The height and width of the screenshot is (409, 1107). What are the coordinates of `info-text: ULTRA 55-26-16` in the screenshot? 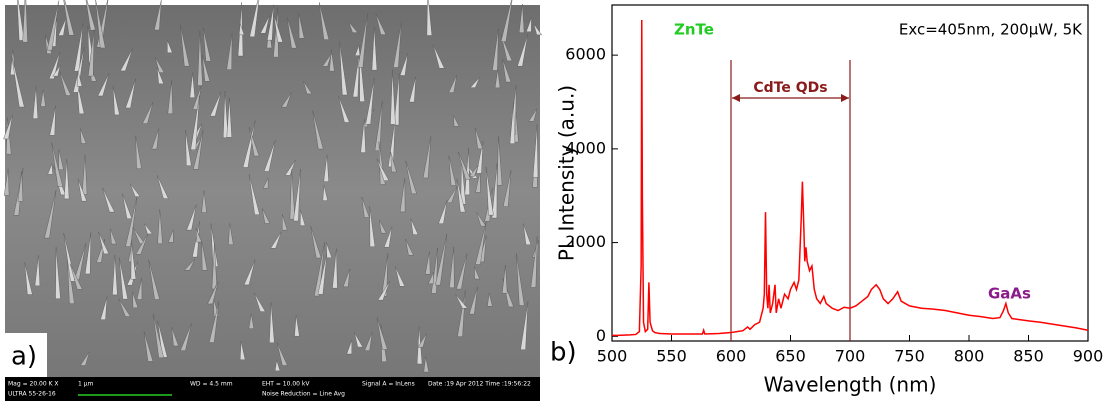 It's located at (32, 394).